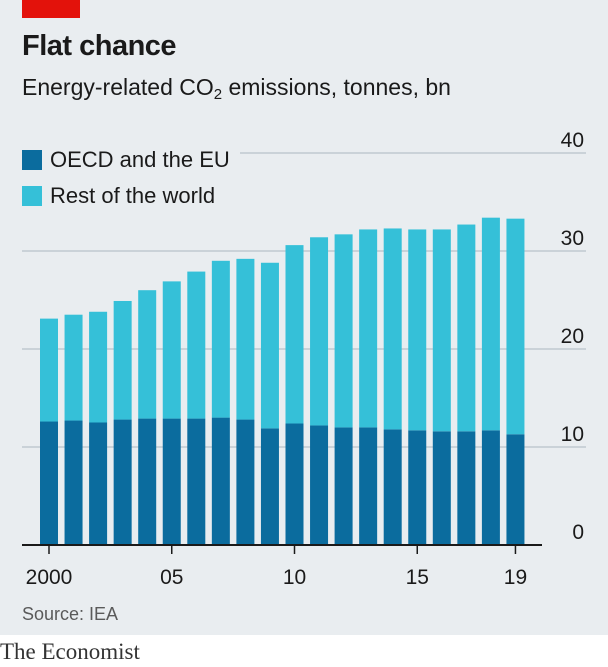  I want to click on x-tick-label-2019: 19, so click(515, 577).